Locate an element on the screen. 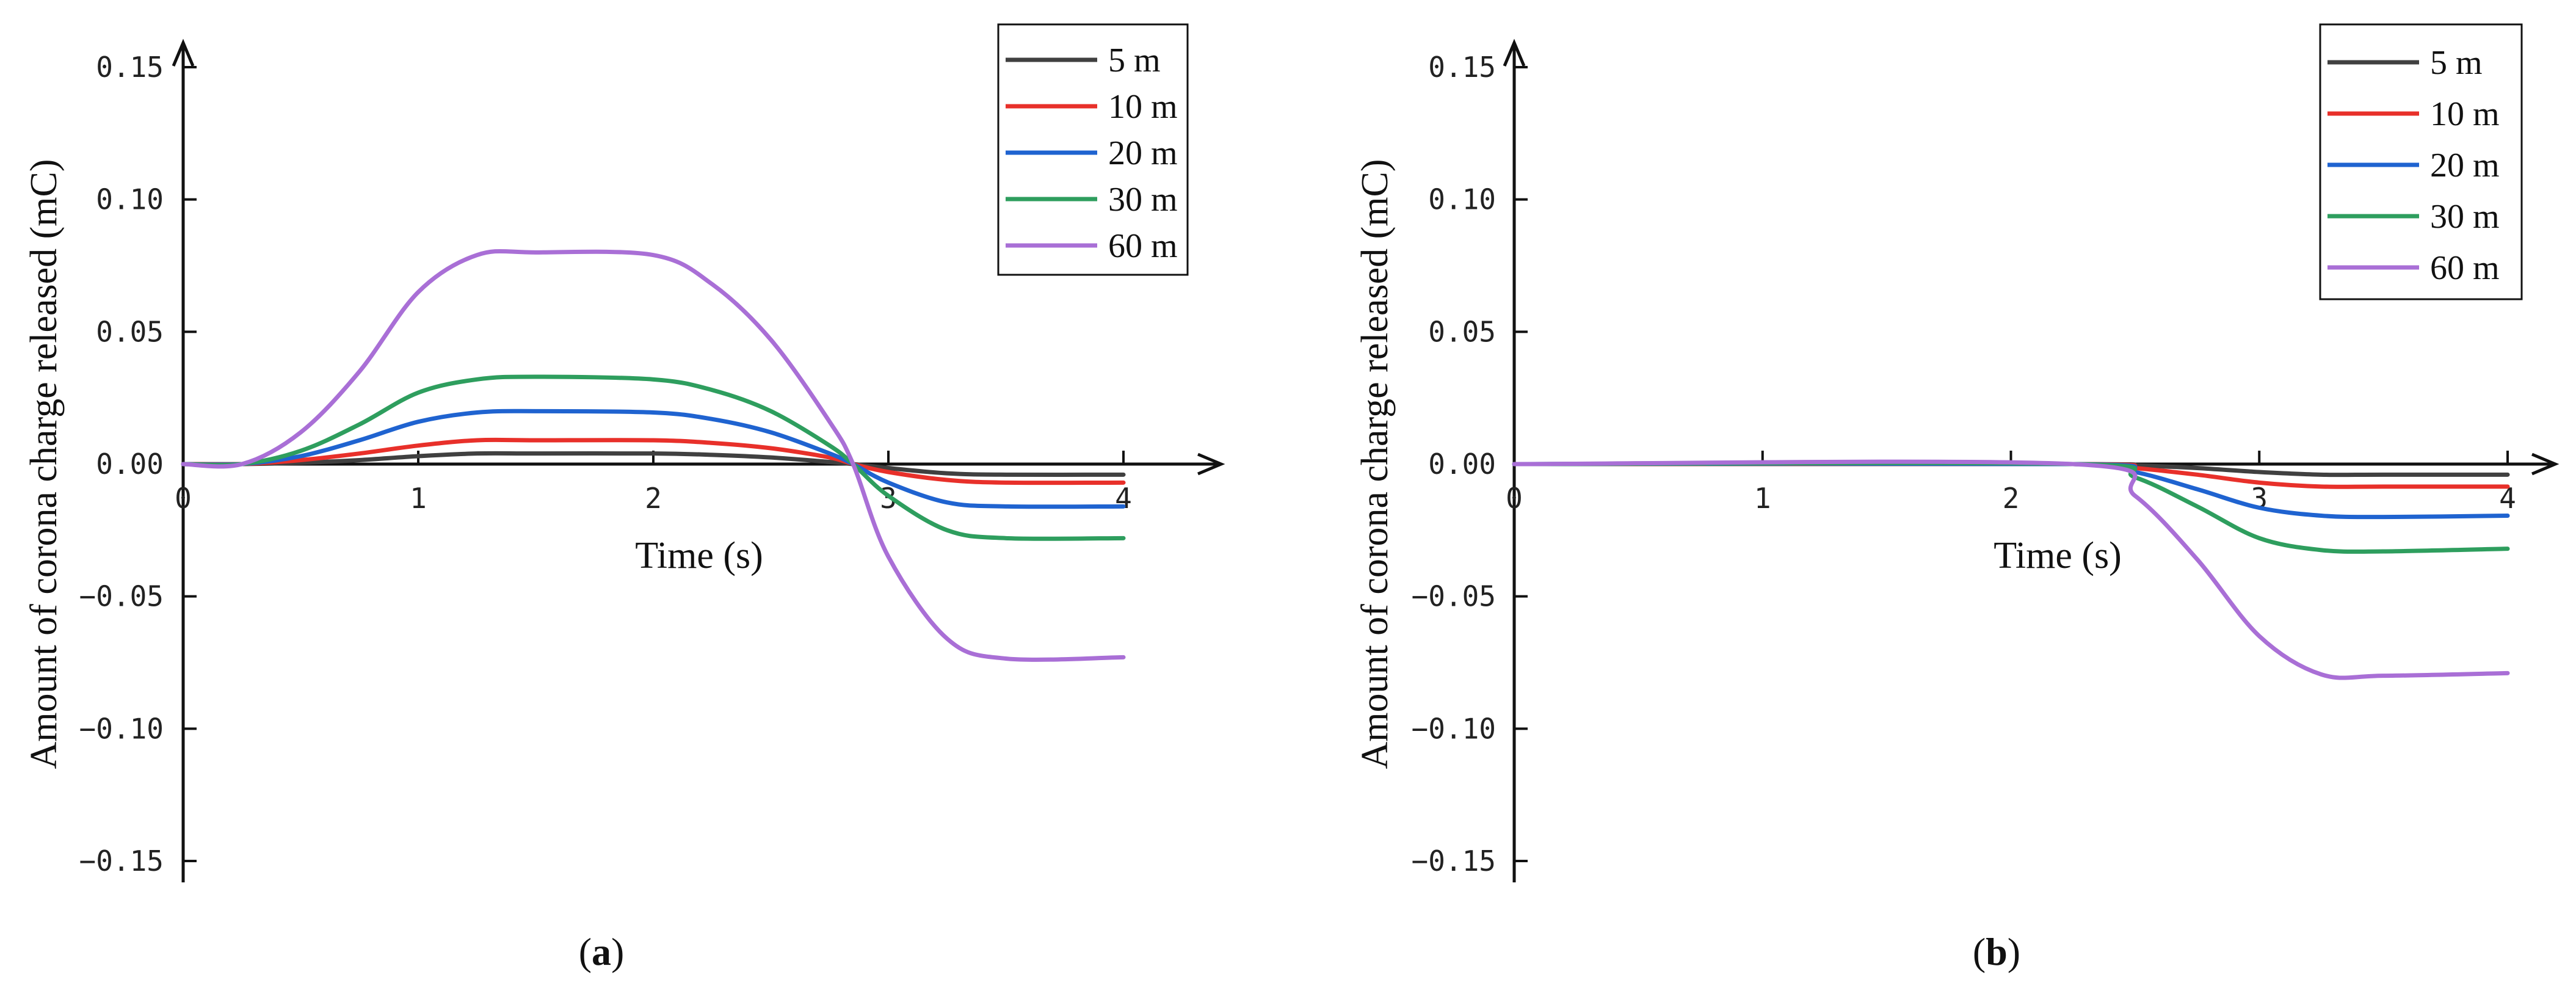  chart-b-y-axis-arrow is located at coordinates (1514, 52).